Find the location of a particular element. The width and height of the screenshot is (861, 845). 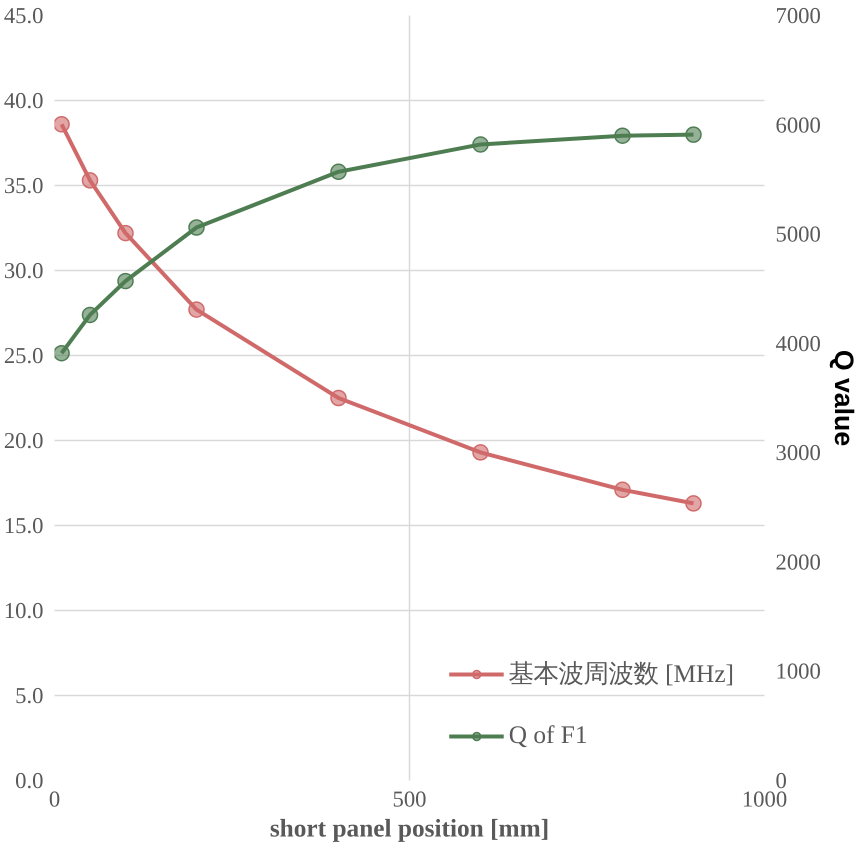

y-tick-label: 0.0 is located at coordinates (29, 780).